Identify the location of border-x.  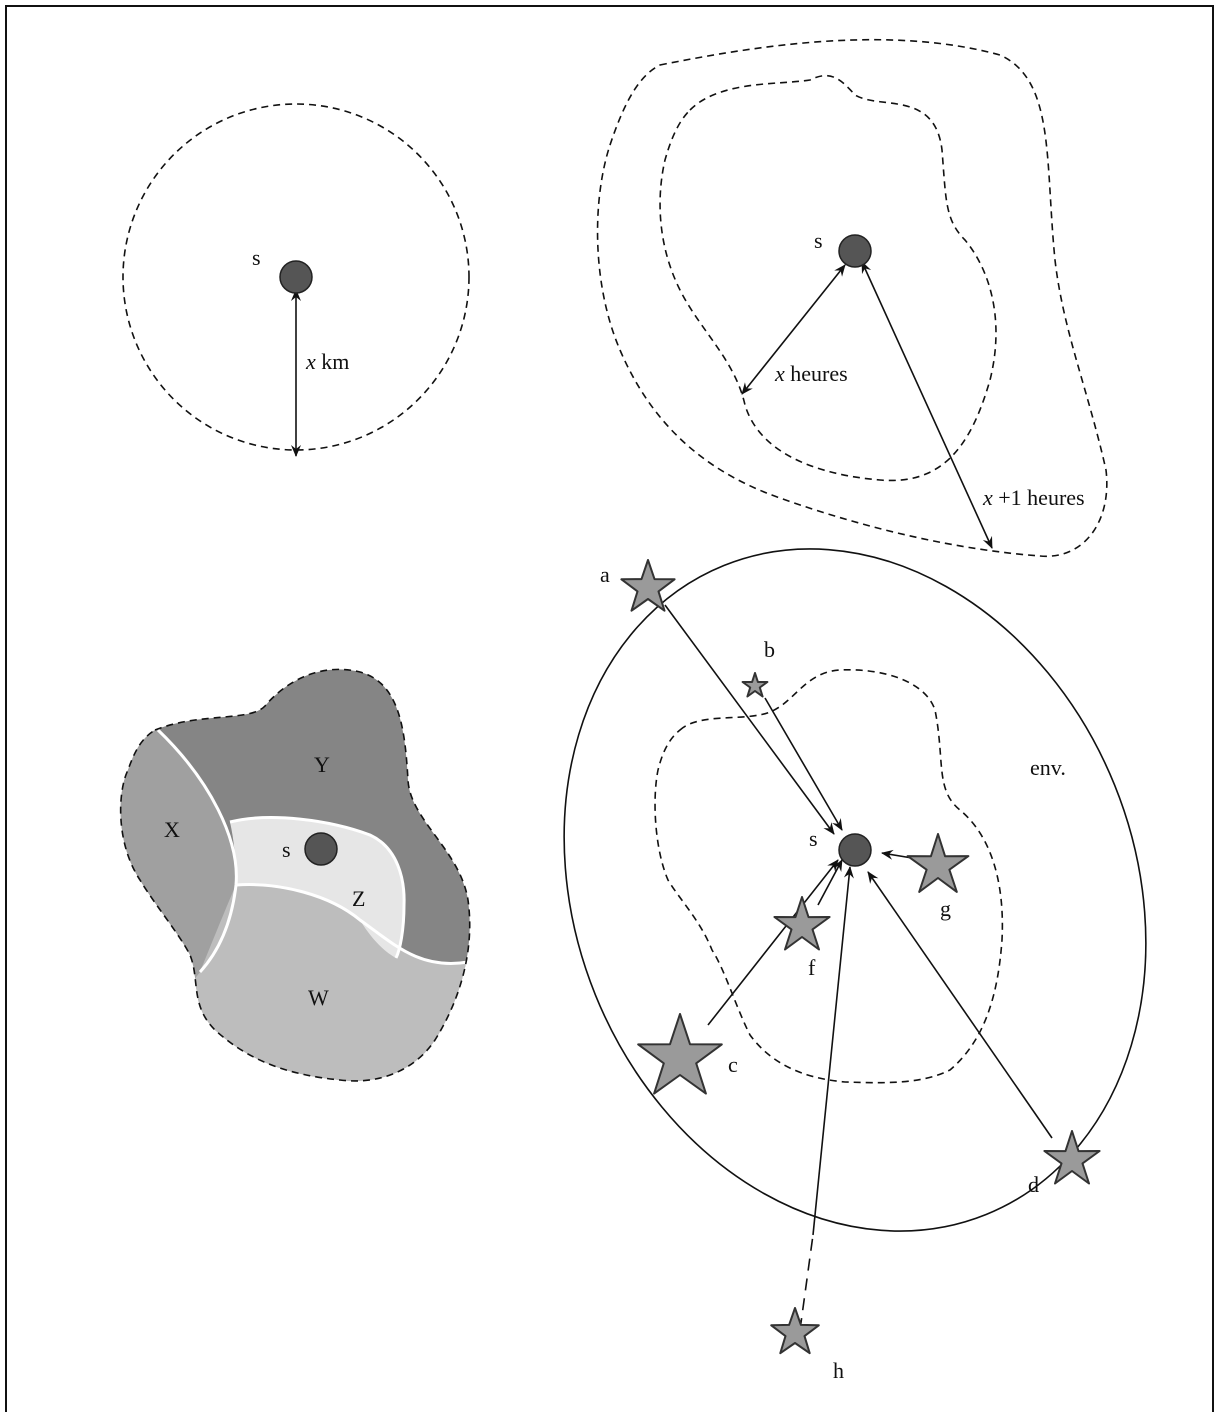
(197, 851).